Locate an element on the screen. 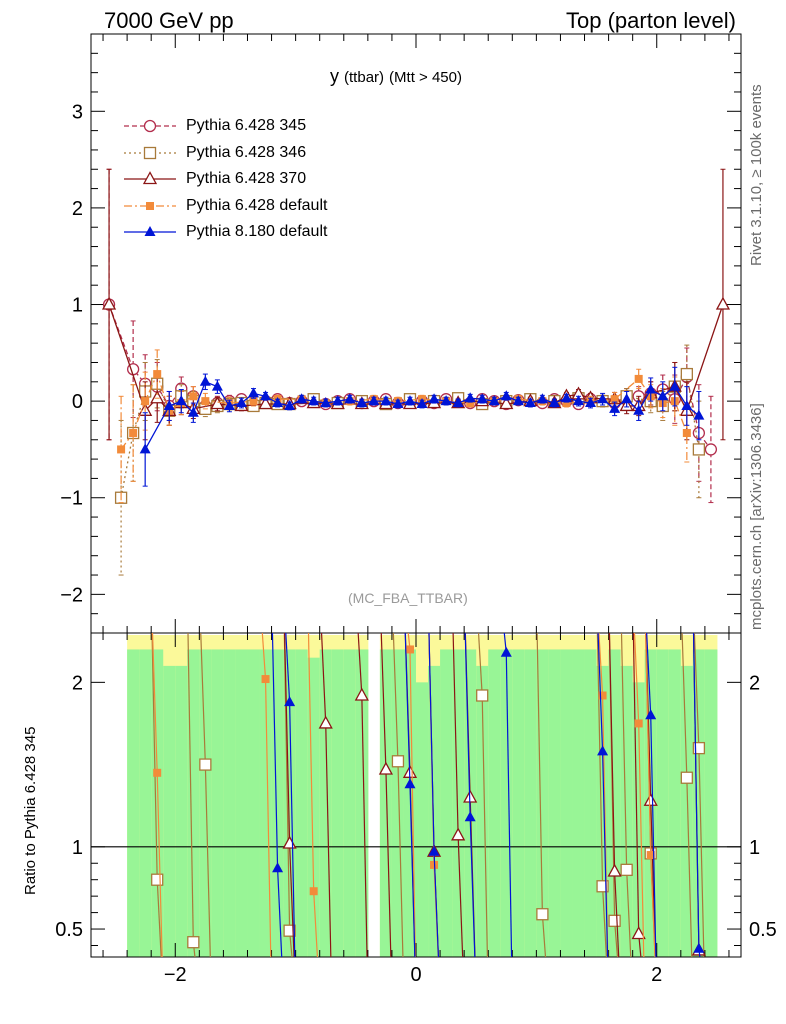  series-p6def is located at coordinates (404, 426).